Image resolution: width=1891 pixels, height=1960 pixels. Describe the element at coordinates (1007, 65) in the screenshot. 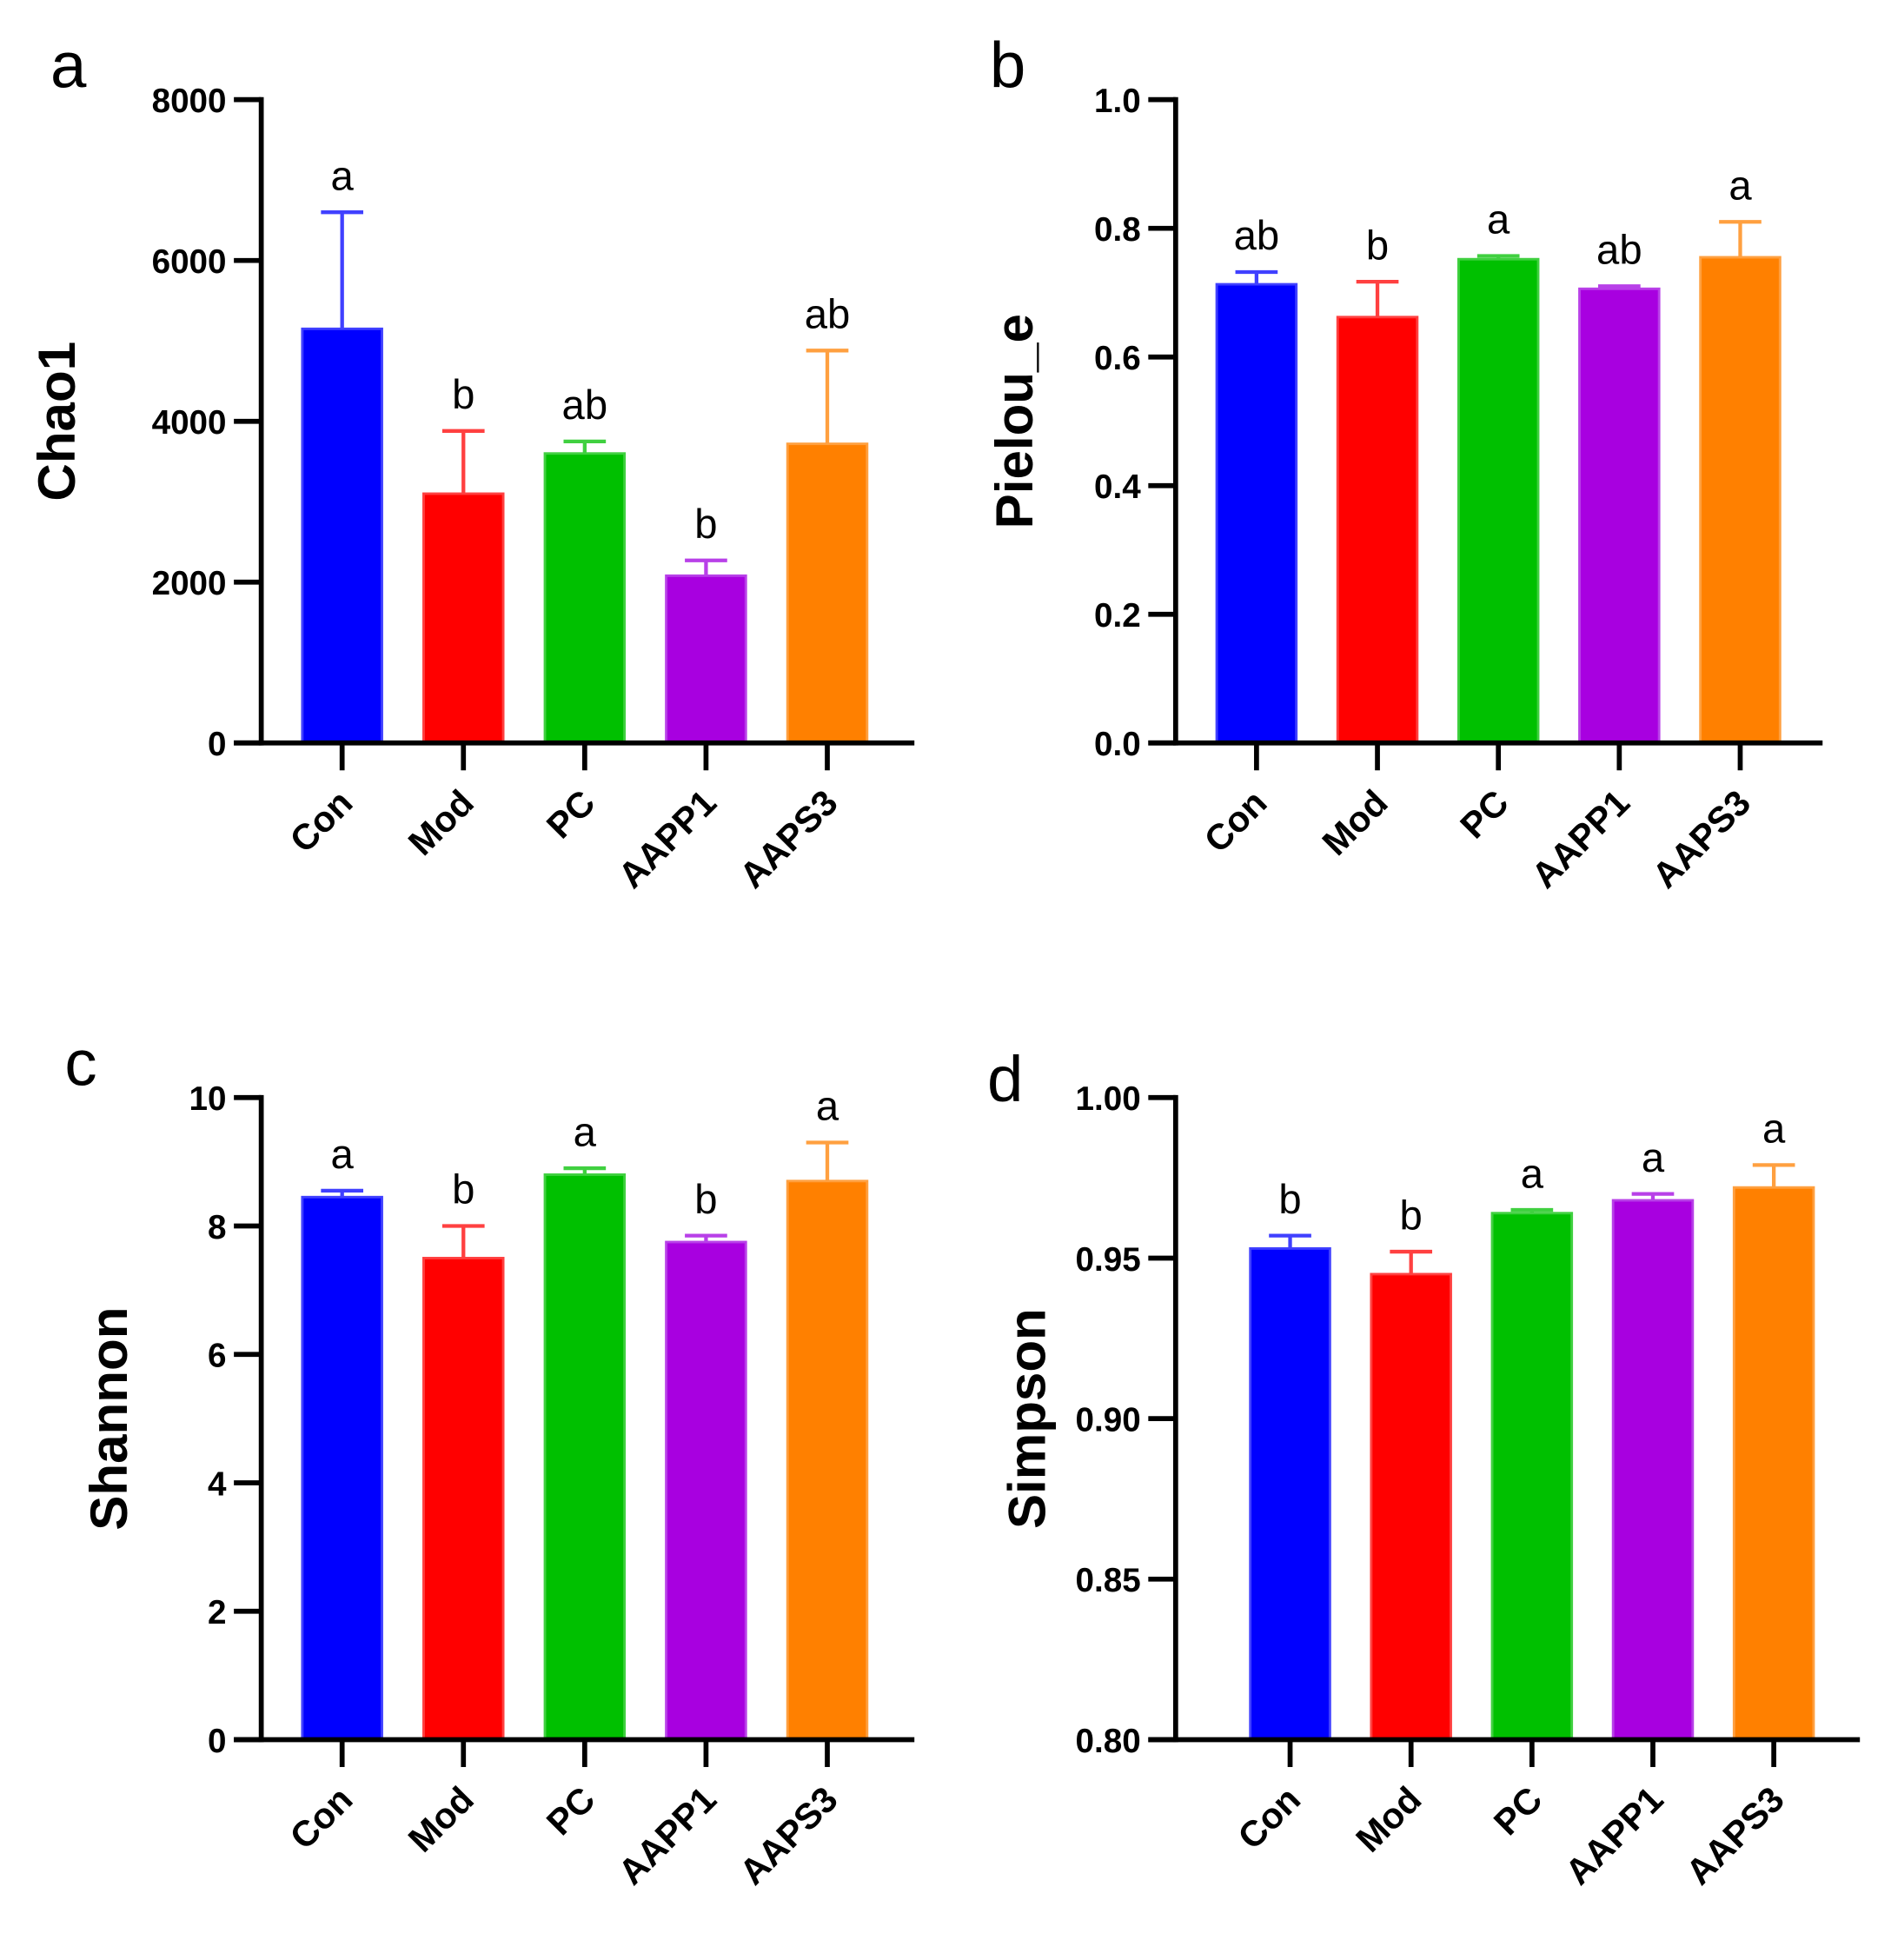

I see `panel-label: b` at that location.